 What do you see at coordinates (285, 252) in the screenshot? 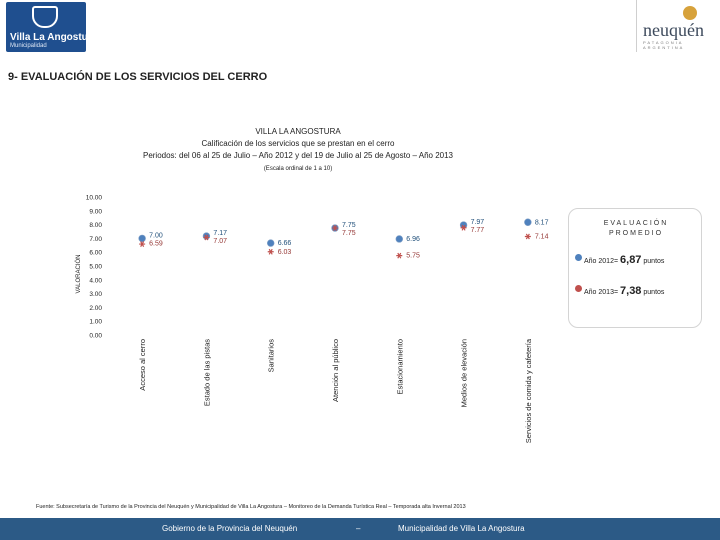
I see `data-label-2013: 6.03` at bounding box center [285, 252].